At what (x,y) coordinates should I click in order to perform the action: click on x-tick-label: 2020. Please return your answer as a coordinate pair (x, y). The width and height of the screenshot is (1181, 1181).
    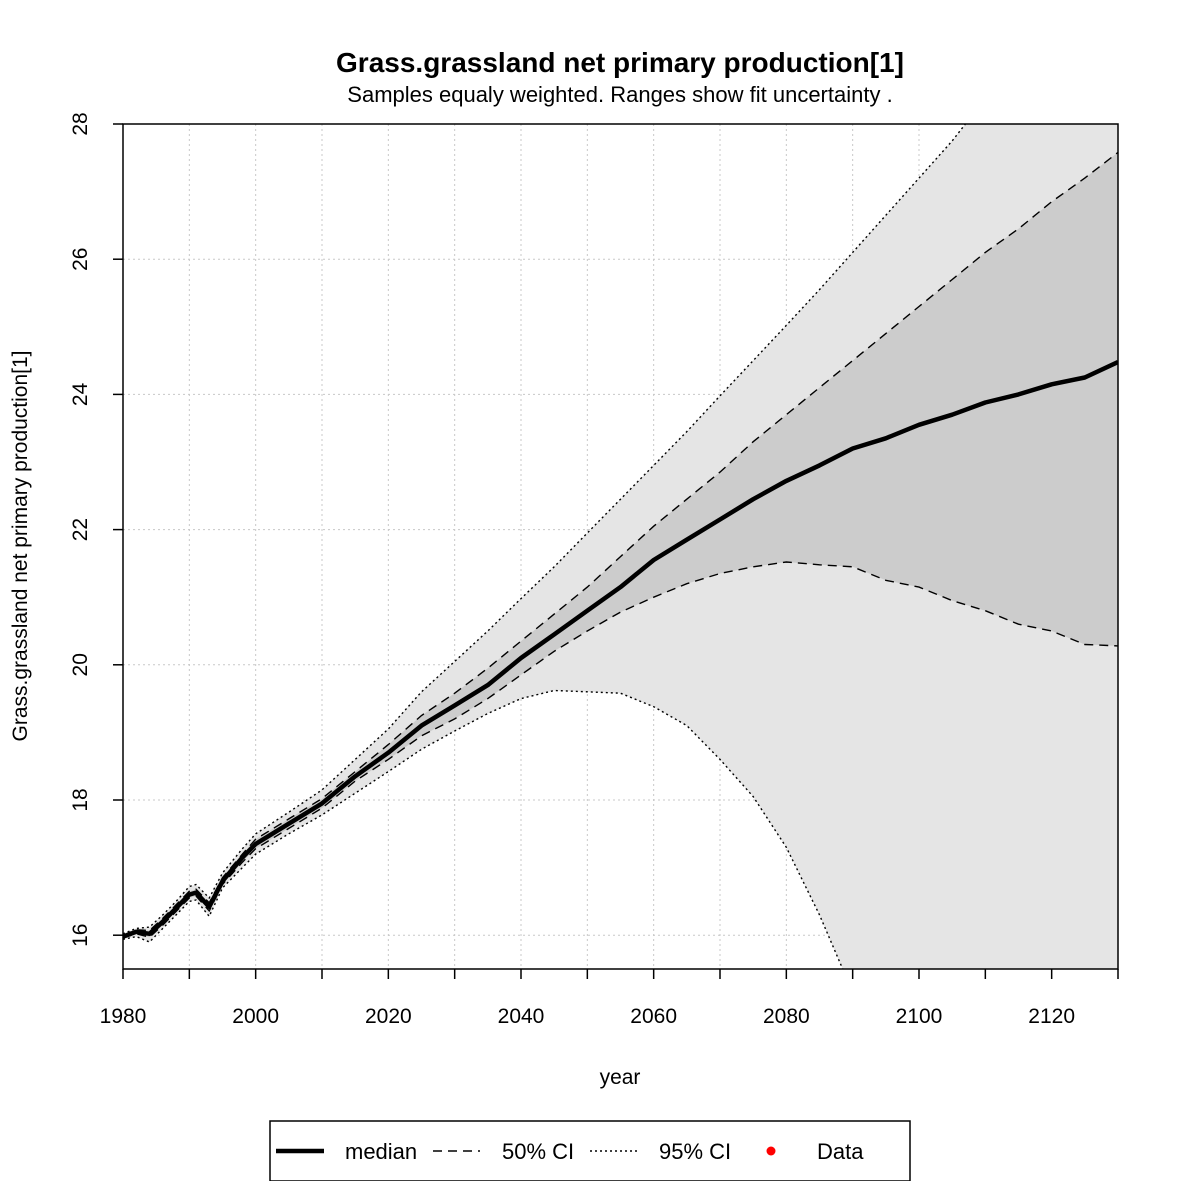
    Looking at the image, I should click on (388, 1016).